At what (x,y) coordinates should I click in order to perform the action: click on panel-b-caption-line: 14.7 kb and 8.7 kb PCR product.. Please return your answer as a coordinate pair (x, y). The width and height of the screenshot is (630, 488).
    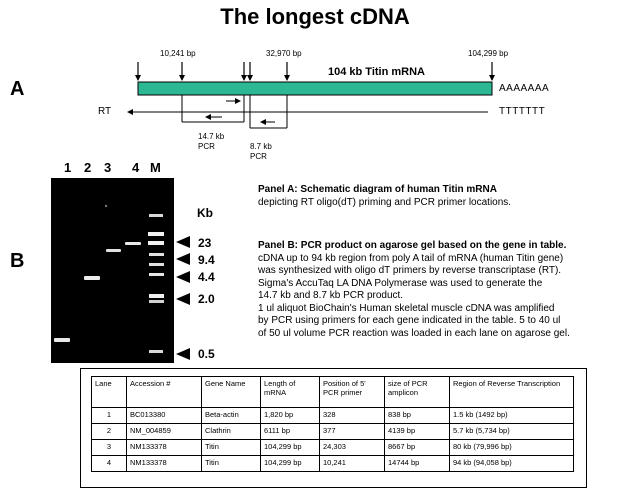
    Looking at the image, I should click on (331, 295).